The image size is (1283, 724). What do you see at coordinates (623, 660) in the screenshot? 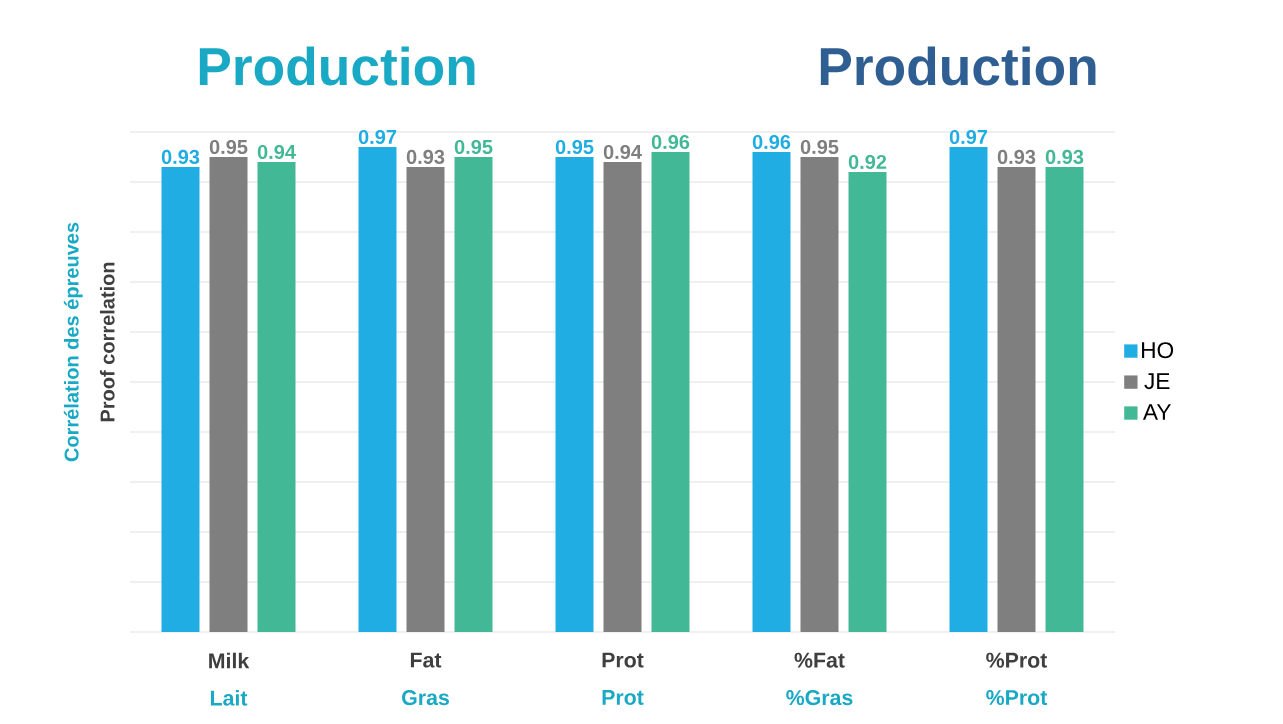
I see `x-tick-label: Prot` at bounding box center [623, 660].